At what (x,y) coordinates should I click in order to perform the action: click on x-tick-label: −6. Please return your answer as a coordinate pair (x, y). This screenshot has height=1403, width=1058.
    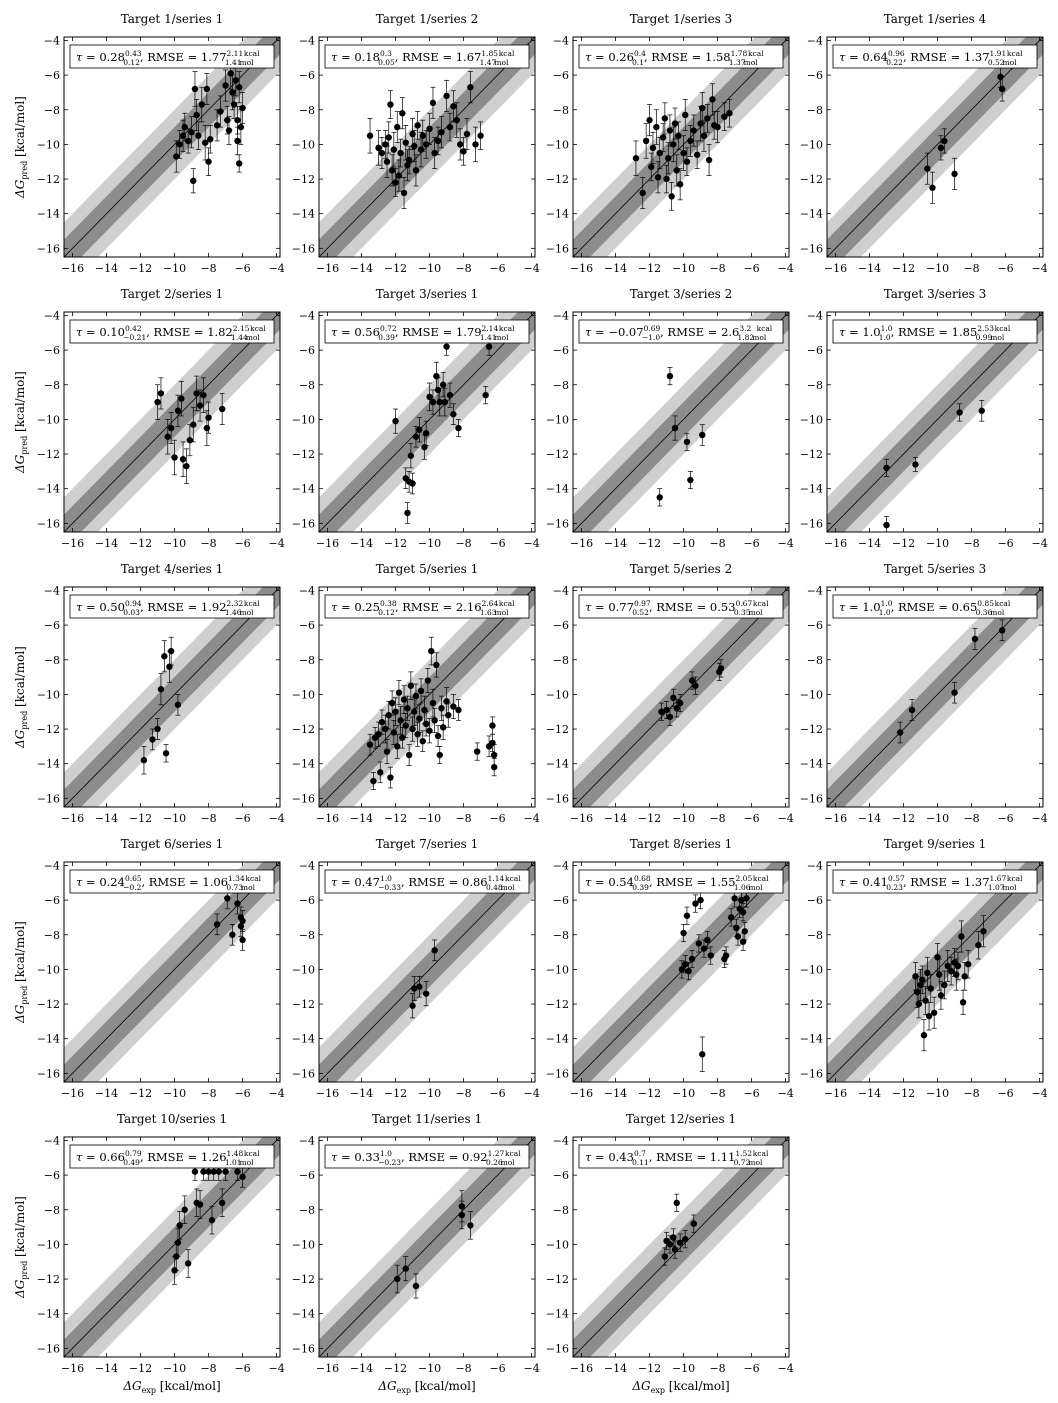
    Looking at the image, I should click on (1005, 1093).